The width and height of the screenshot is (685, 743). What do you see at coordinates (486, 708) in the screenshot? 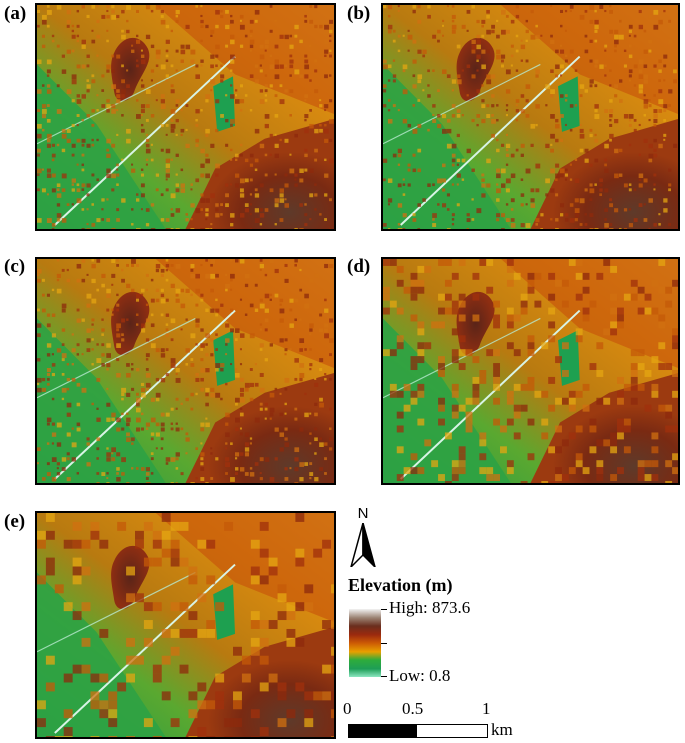
I see `scale-tick-1: 1` at bounding box center [486, 708].